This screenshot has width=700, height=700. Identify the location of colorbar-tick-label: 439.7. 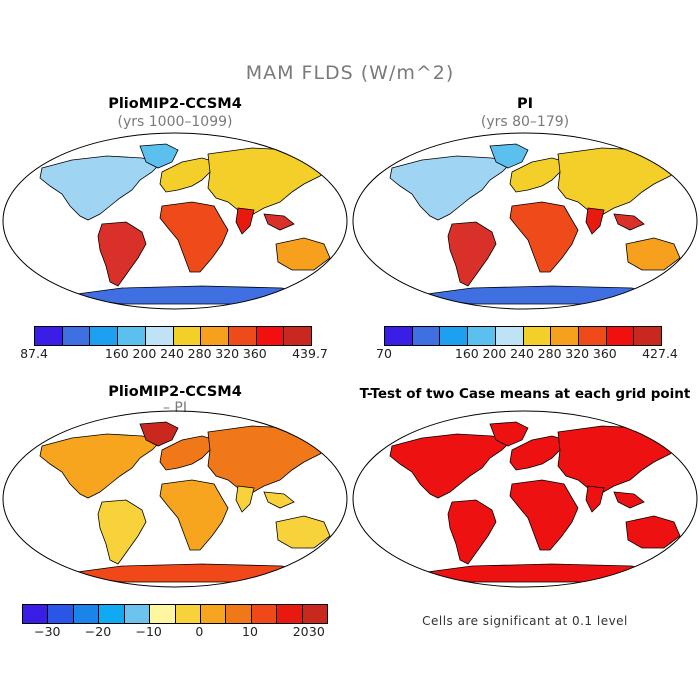
(310, 353).